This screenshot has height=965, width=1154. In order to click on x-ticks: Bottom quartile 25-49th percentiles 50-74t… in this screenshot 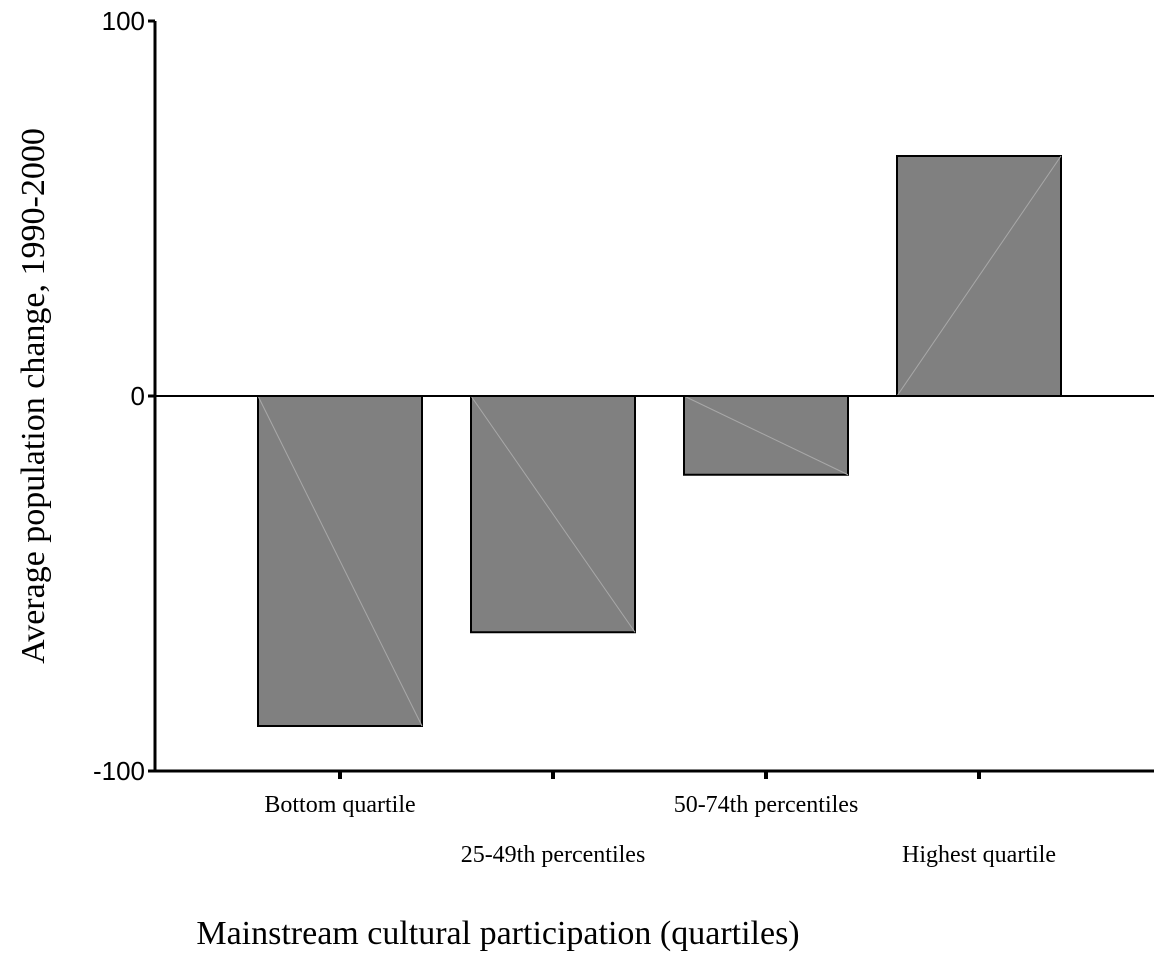, I will do `click(660, 819)`.